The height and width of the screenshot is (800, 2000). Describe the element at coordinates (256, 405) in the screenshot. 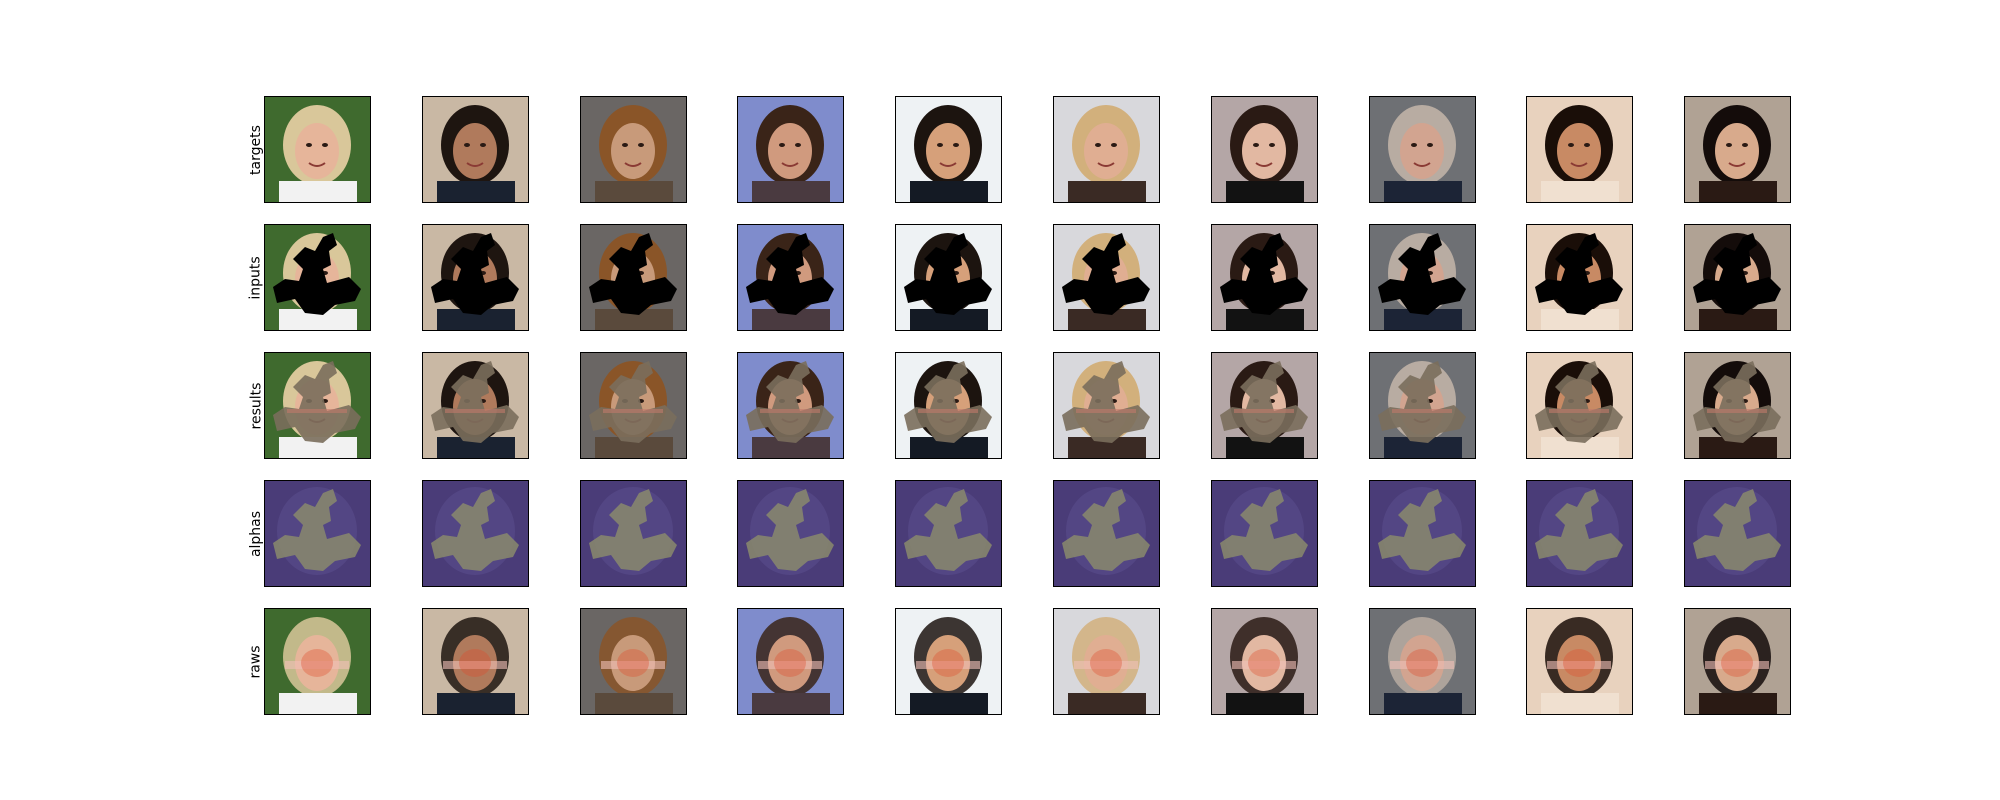

I see `row-label-text: results` at that location.